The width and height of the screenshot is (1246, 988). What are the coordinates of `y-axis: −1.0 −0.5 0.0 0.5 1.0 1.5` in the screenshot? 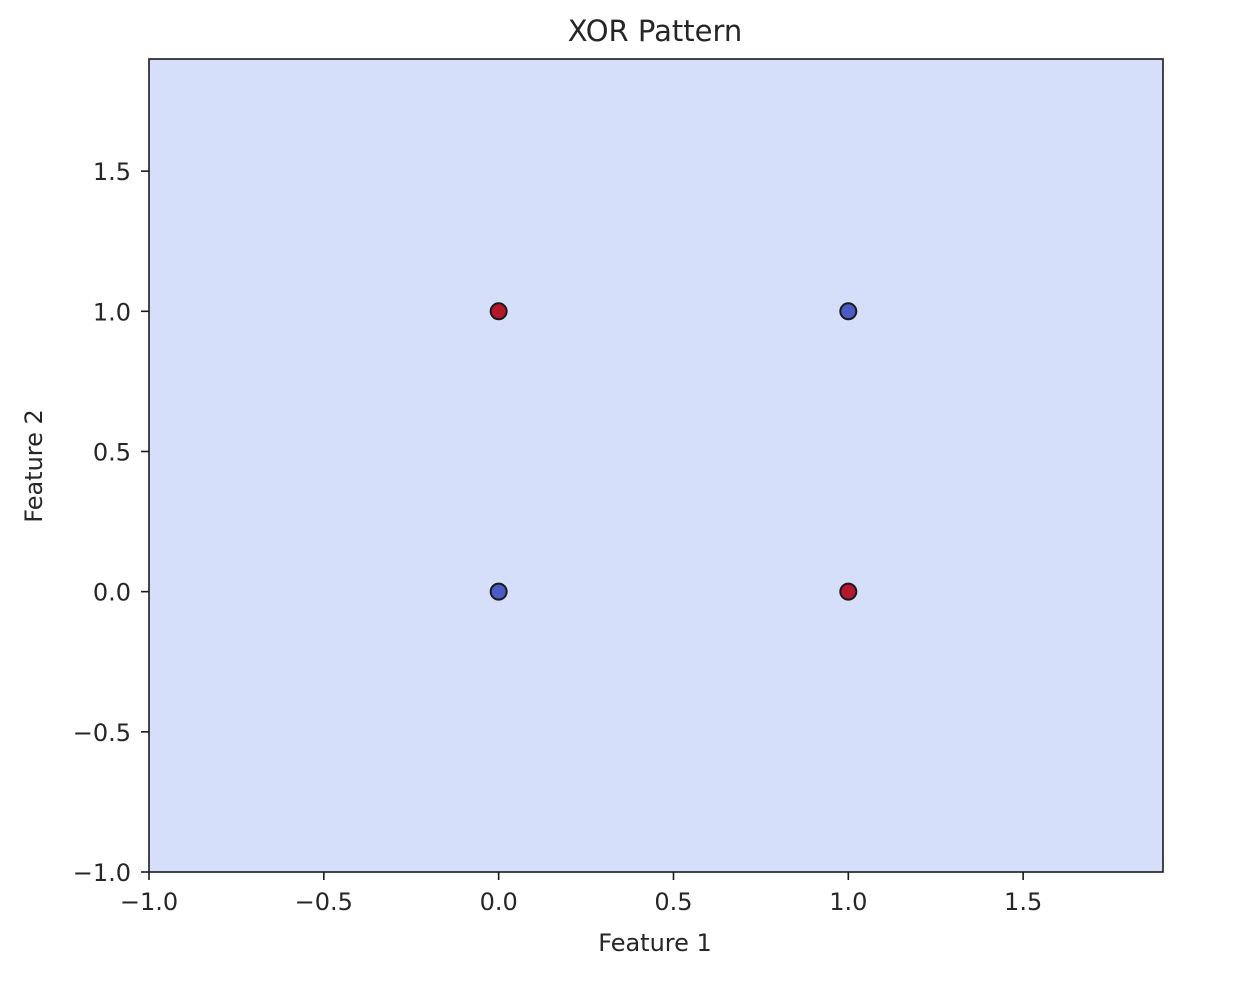 It's located at (111, 522).